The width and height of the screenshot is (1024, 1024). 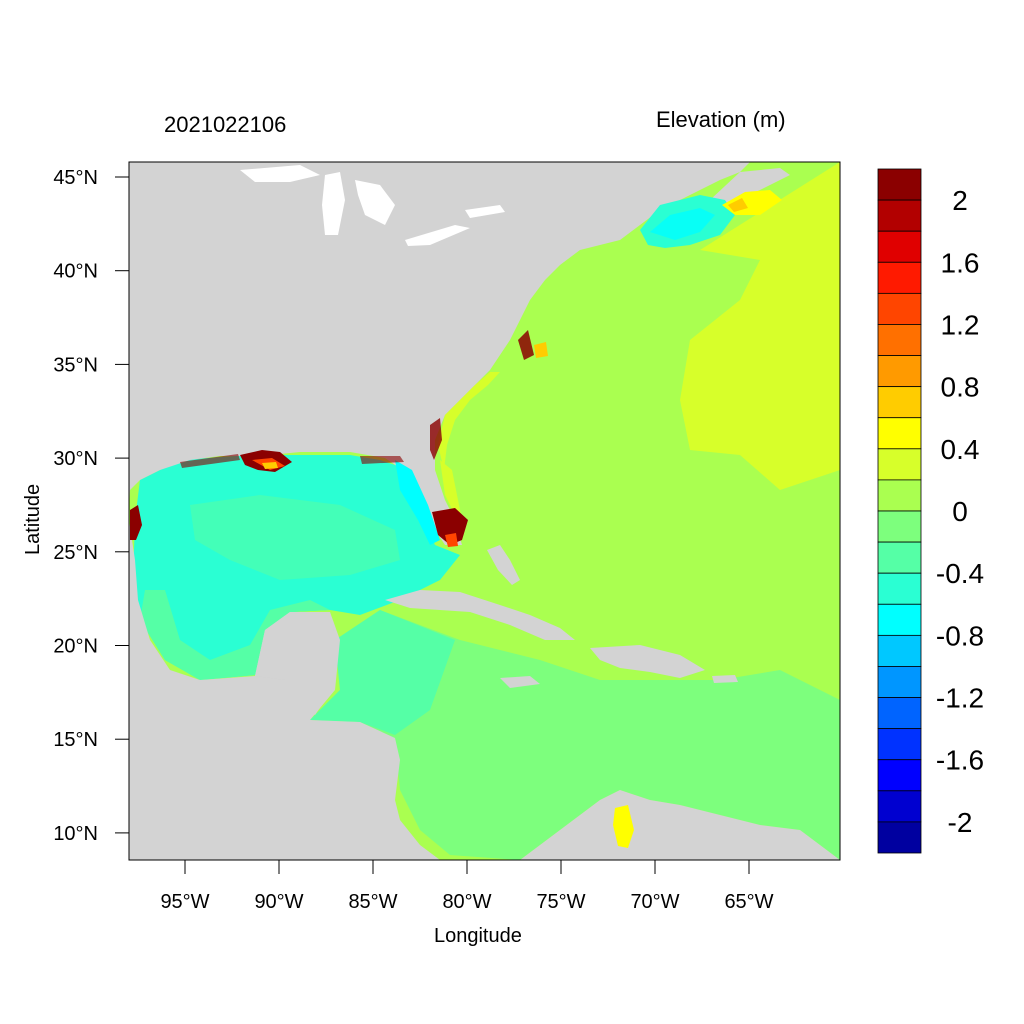 I want to click on colorbar-label: -0.8, so click(x=960, y=635).